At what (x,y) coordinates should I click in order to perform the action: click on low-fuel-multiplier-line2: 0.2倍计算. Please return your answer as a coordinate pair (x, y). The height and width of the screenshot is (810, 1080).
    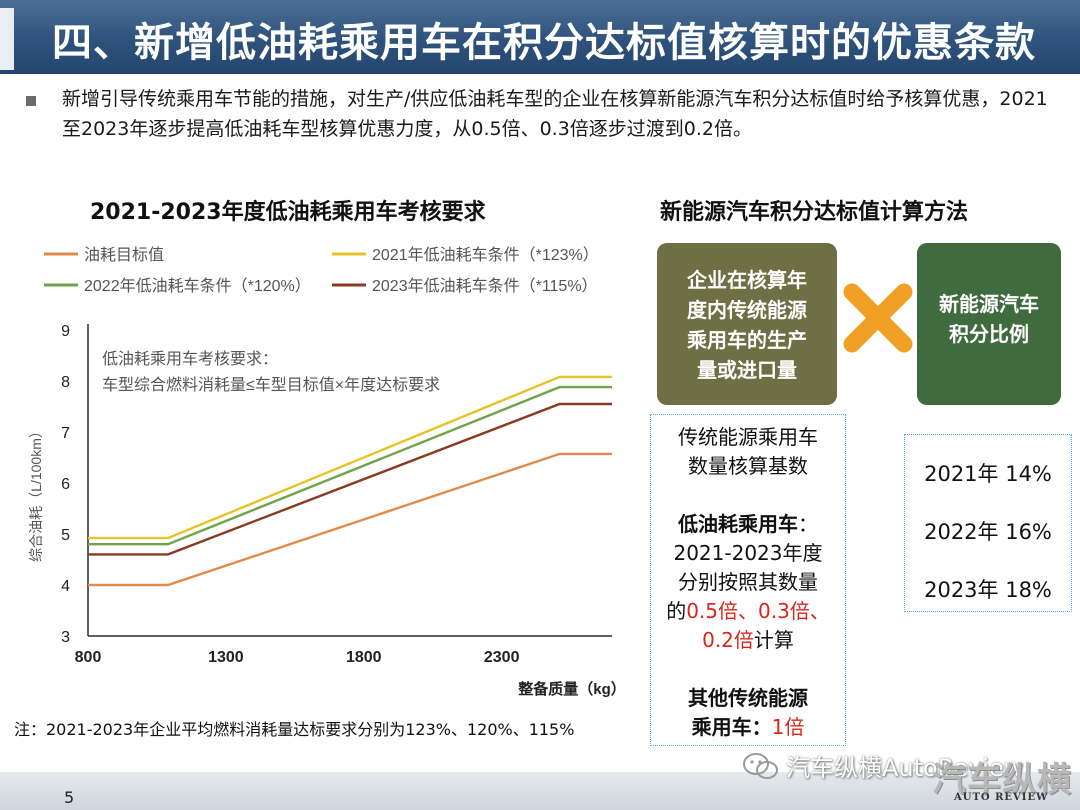
    Looking at the image, I should click on (748, 640).